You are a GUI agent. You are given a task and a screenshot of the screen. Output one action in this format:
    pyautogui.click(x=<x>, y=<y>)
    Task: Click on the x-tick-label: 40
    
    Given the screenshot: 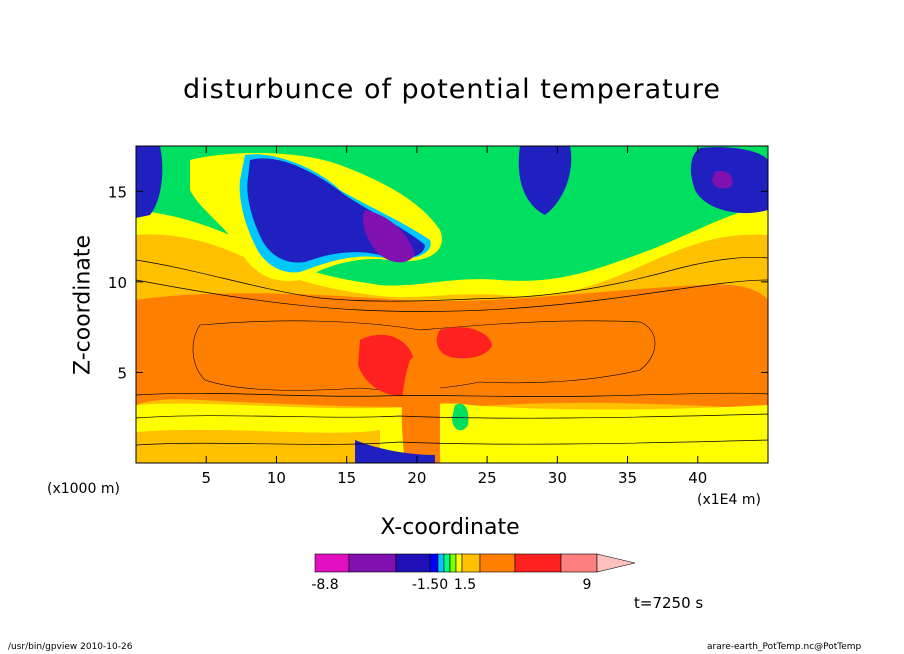 What is the action you would take?
    pyautogui.click(x=697, y=478)
    